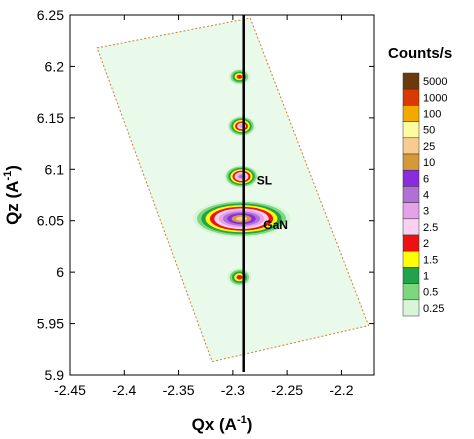  Describe the element at coordinates (429, 147) in the screenshot. I see `colorbar-label: 25` at that location.